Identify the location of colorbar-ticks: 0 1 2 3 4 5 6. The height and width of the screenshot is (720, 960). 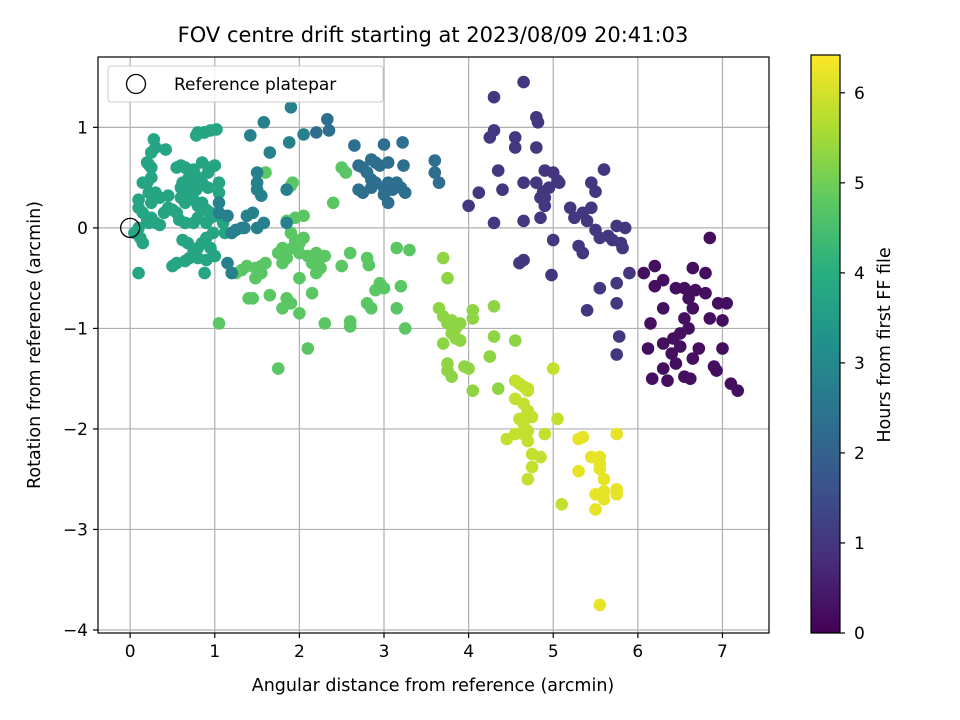
(852, 364).